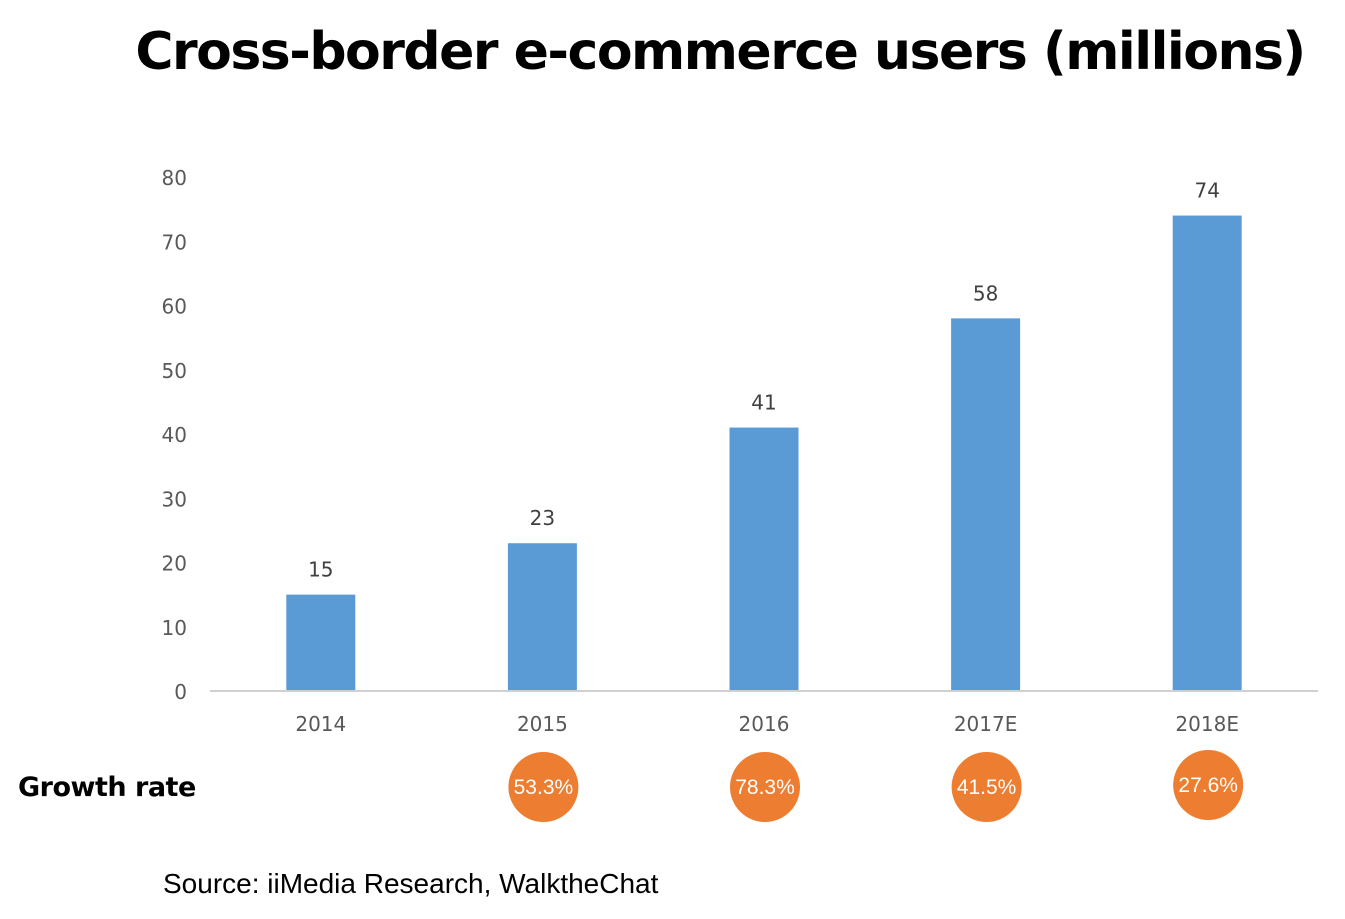 This screenshot has width=1345, height=919. What do you see at coordinates (764, 559) in the screenshot?
I see `bar-2016` at bounding box center [764, 559].